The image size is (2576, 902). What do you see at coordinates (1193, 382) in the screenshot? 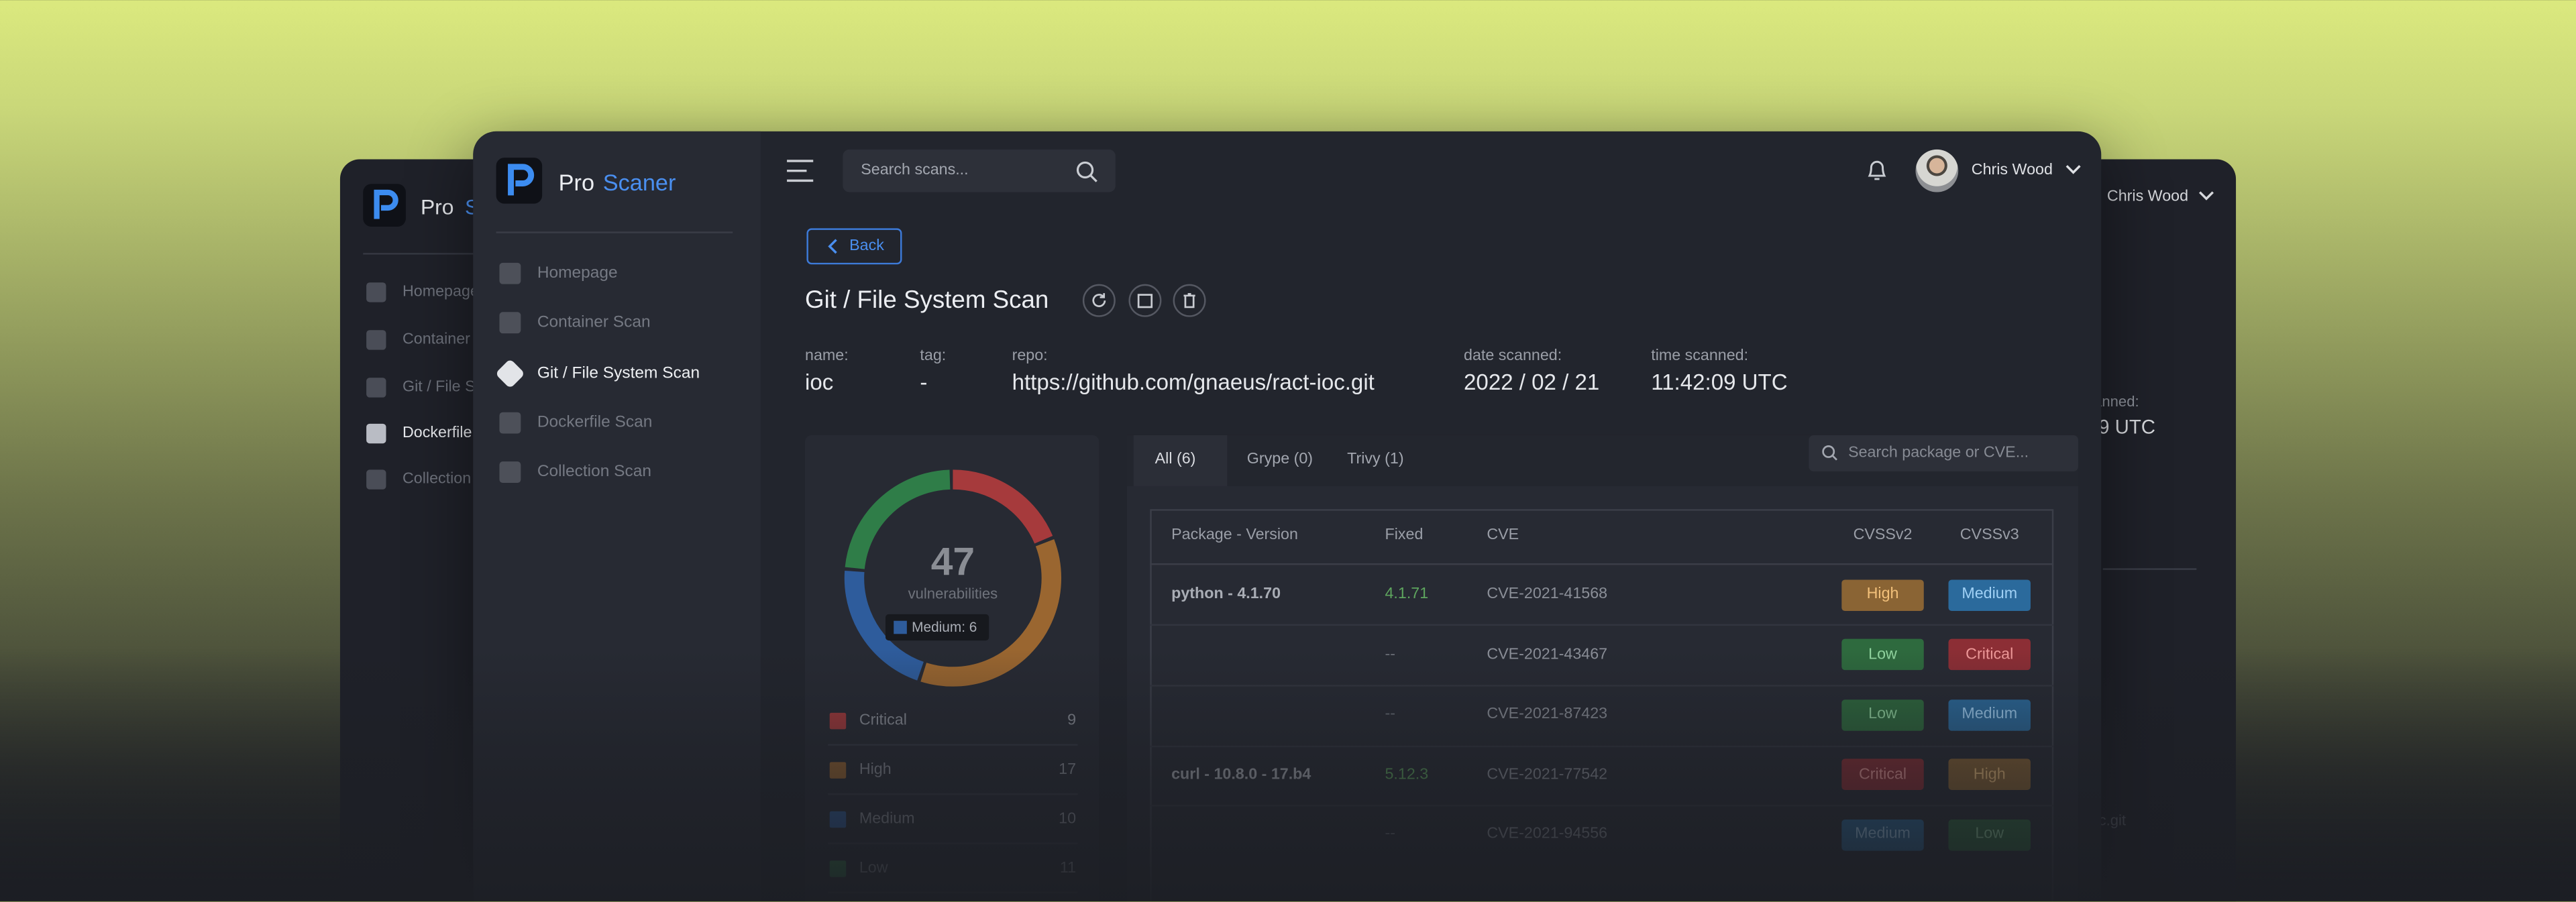
I see `field-value: https://github.com/gnaeus/ract-ioc.git` at bounding box center [1193, 382].